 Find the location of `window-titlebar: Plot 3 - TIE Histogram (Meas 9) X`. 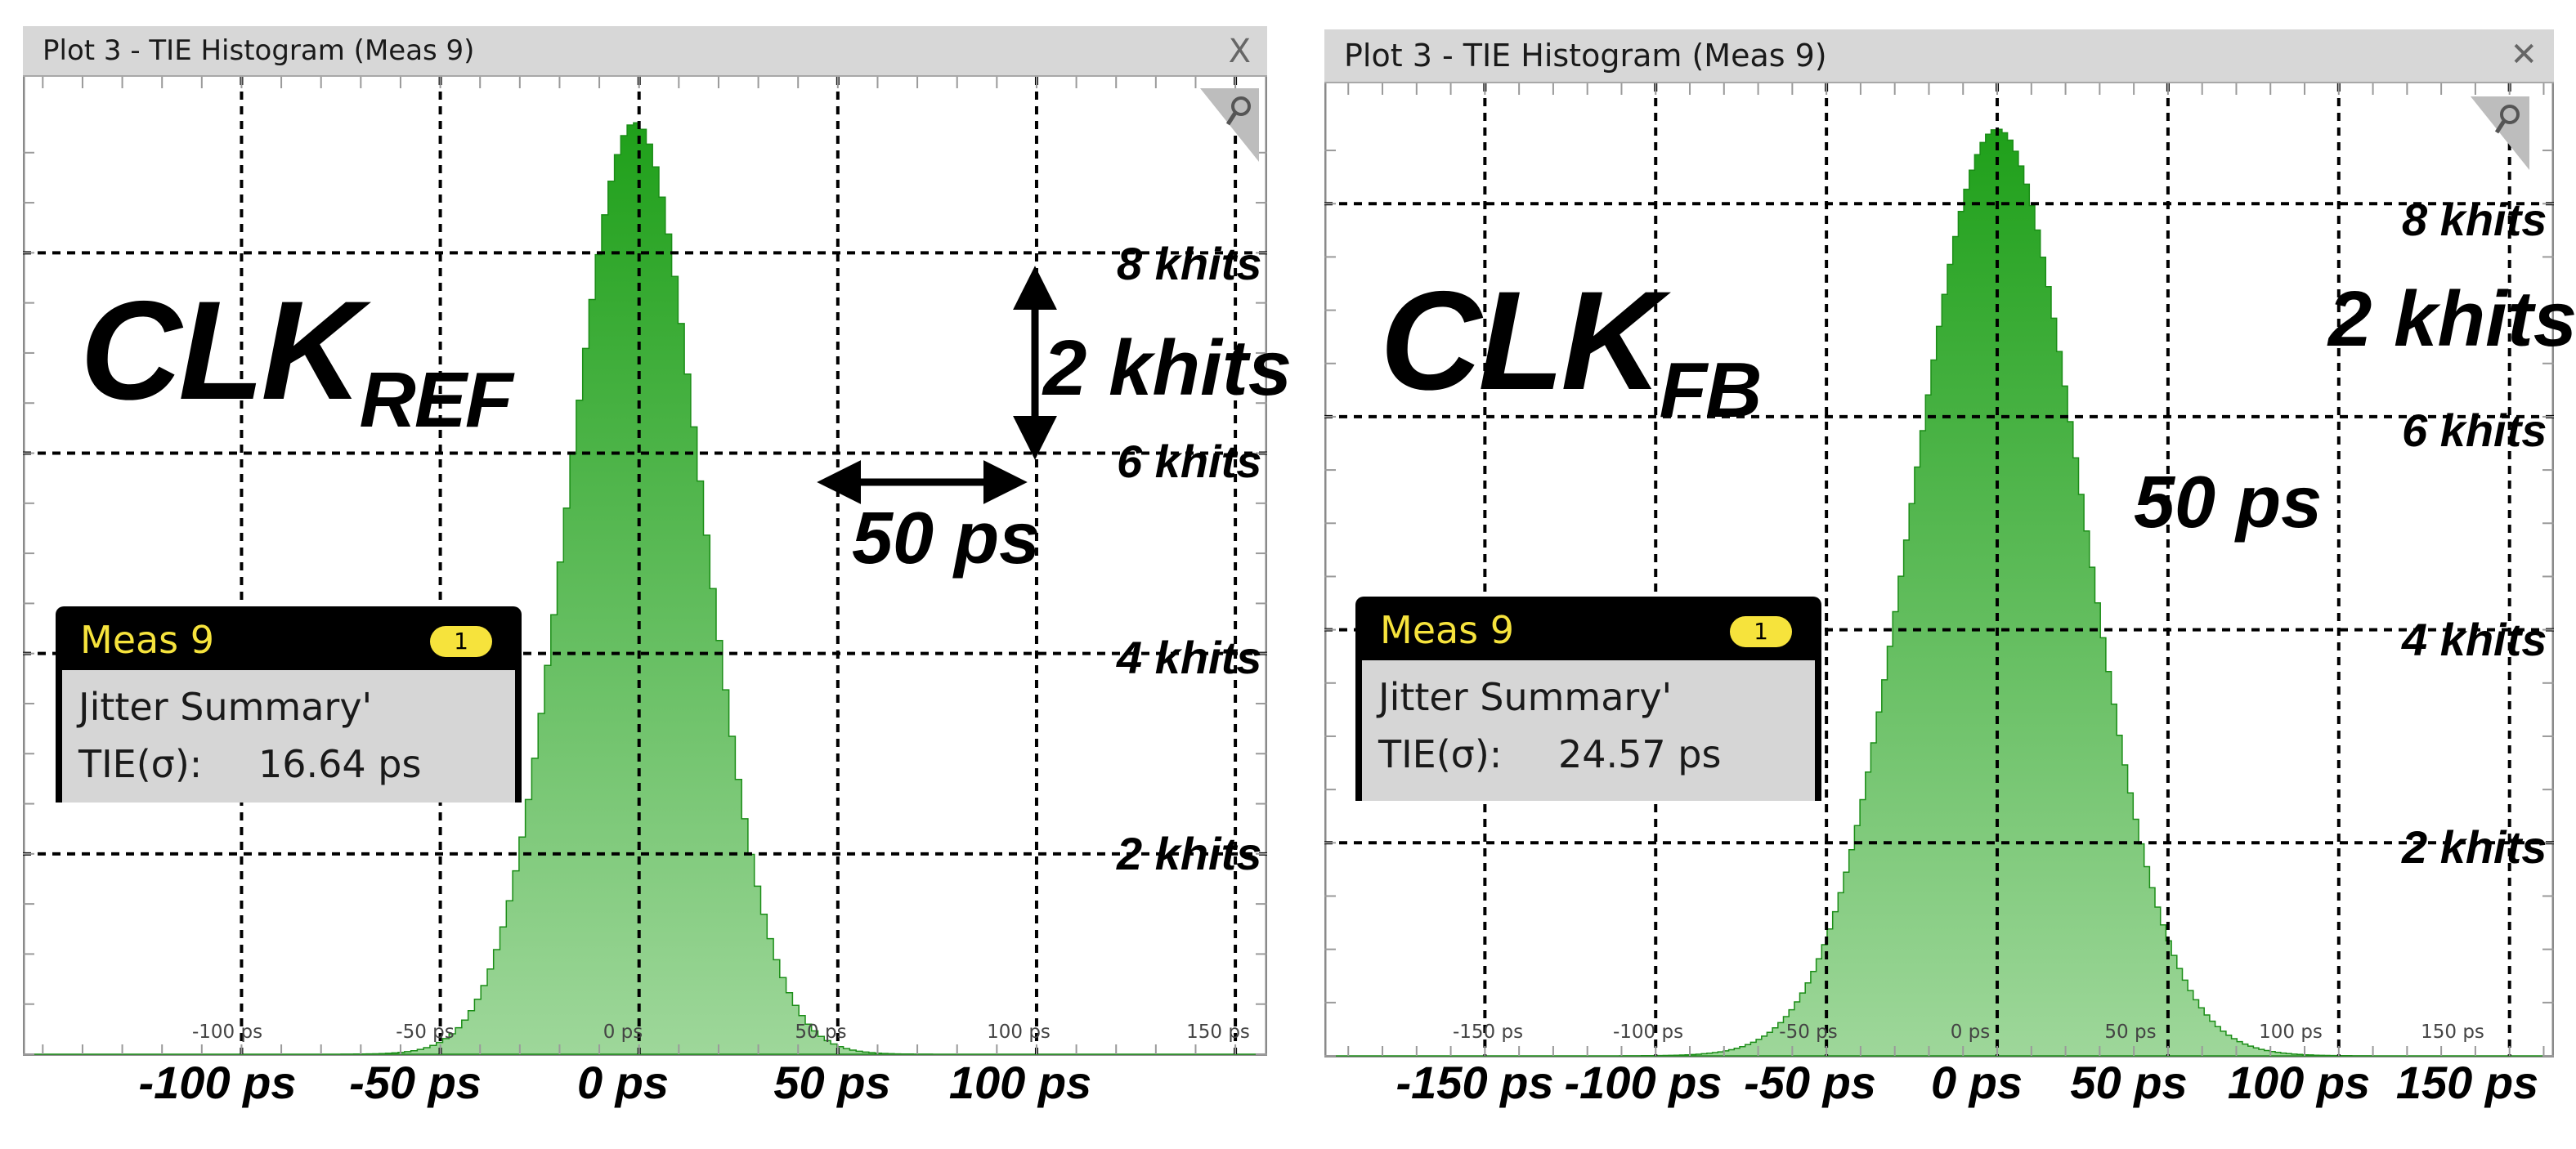

window-titlebar: Plot 3 - TIE Histogram (Meas 9) X is located at coordinates (645, 51).